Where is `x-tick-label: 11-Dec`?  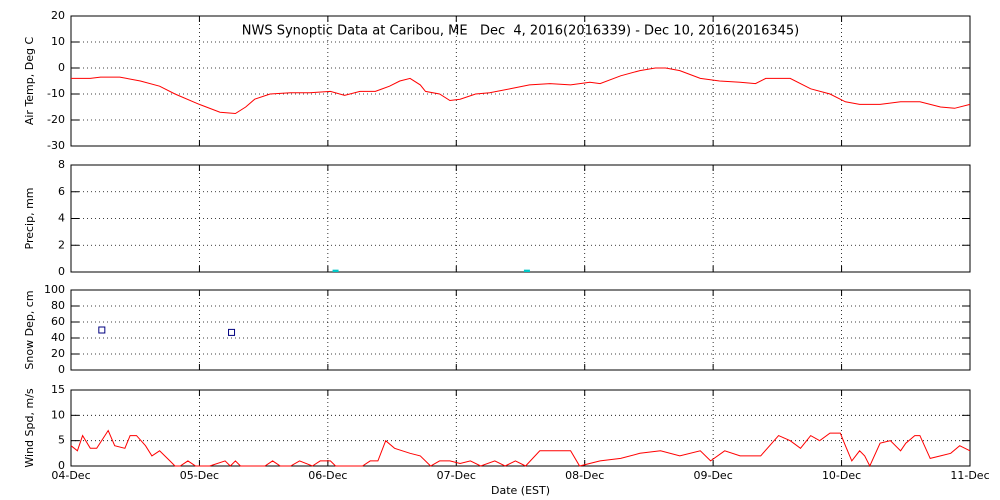
x-tick-label: 11-Dec is located at coordinates (969, 475).